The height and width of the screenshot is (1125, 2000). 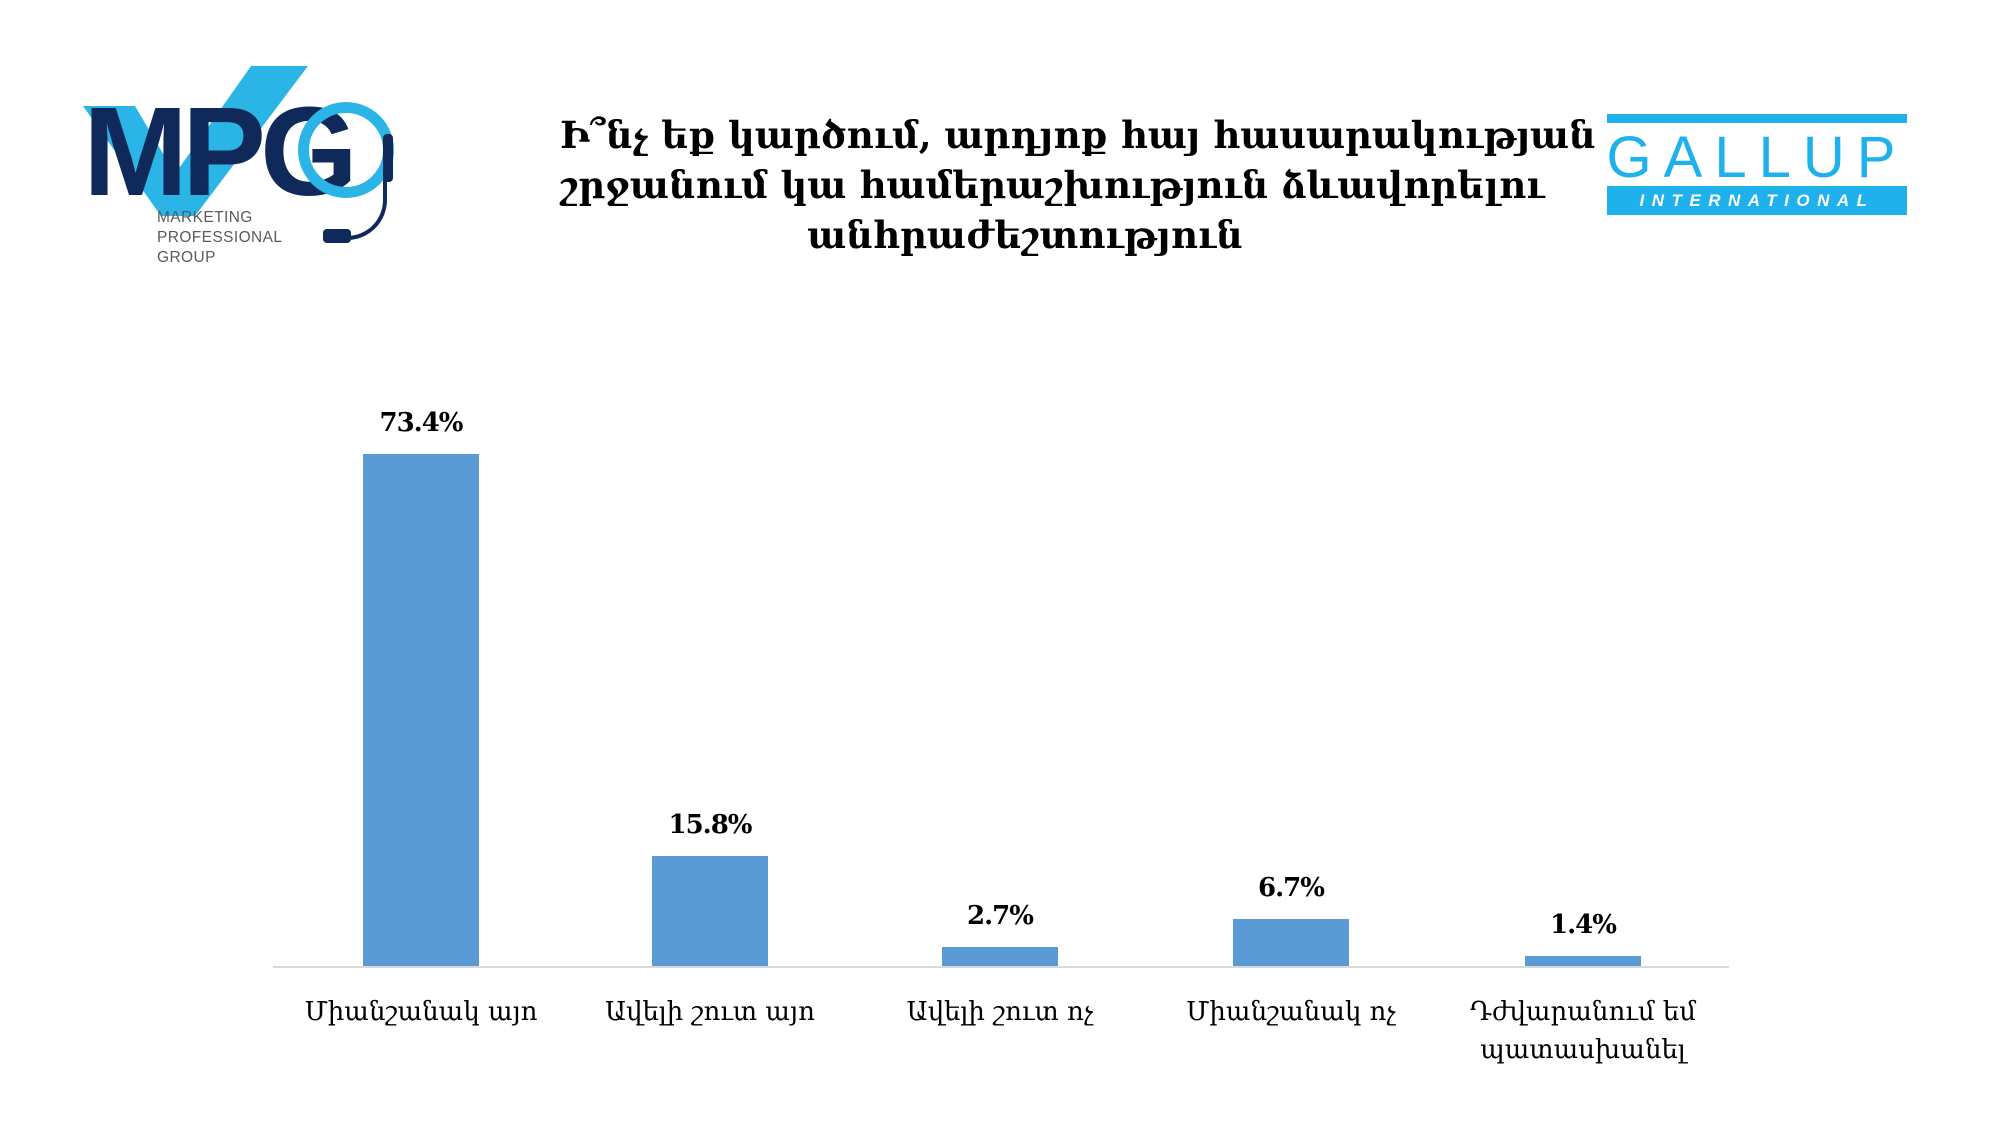 I want to click on category-label: Միանշանակ ոչ, so click(x=1291, y=1012).